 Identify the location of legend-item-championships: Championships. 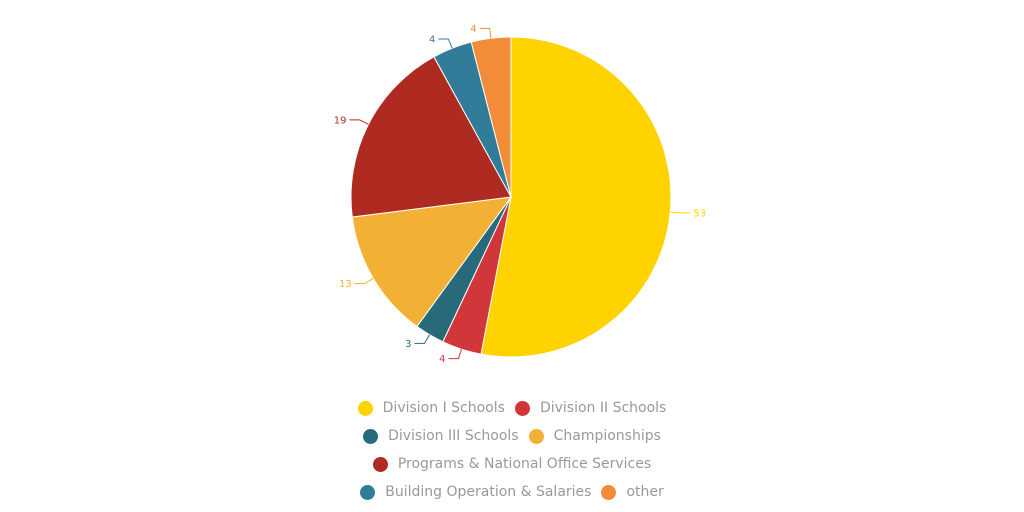
(594, 436).